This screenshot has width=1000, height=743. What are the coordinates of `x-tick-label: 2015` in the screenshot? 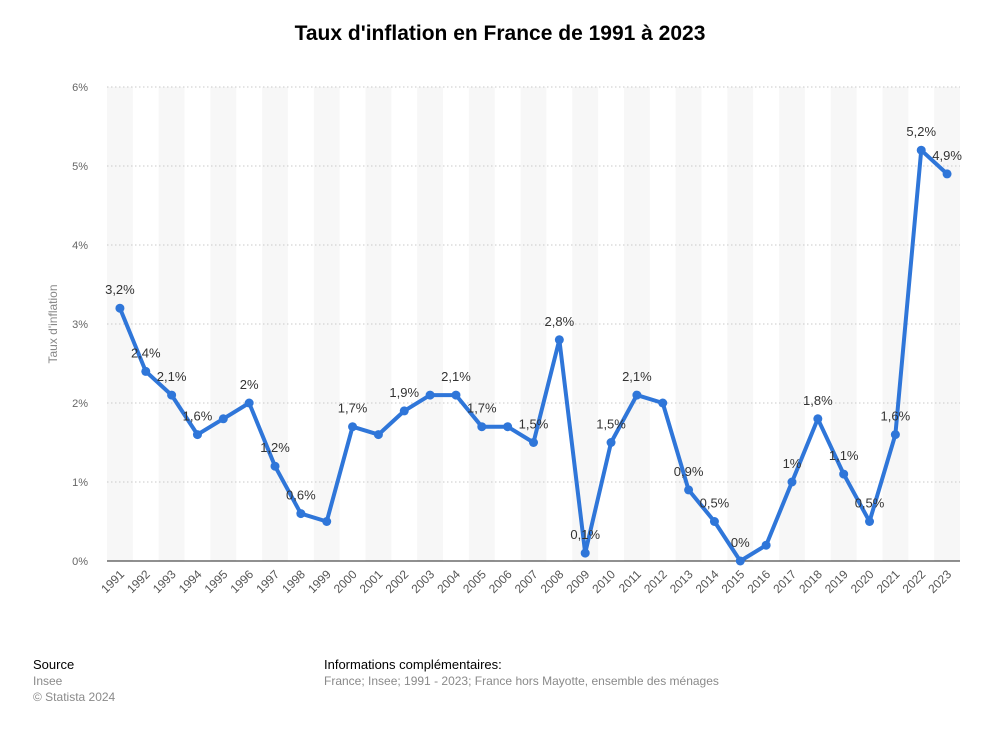 It's located at (733, 581).